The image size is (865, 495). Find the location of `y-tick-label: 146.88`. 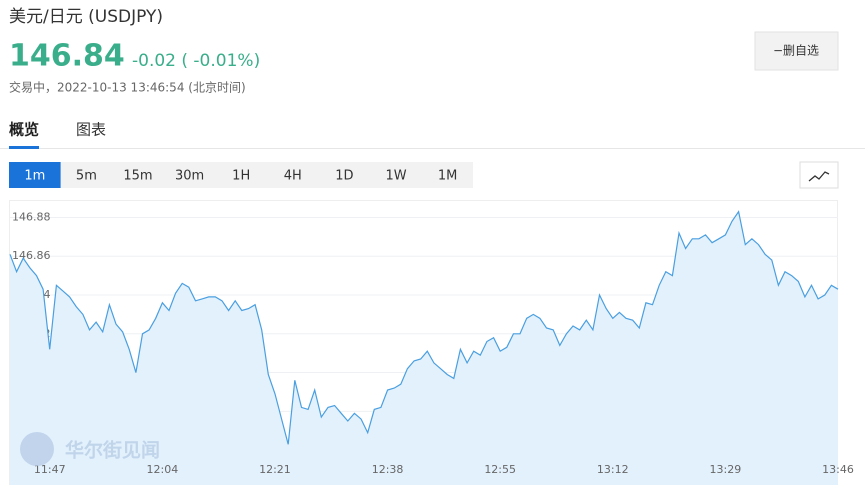

y-tick-label: 146.88 is located at coordinates (31, 216).